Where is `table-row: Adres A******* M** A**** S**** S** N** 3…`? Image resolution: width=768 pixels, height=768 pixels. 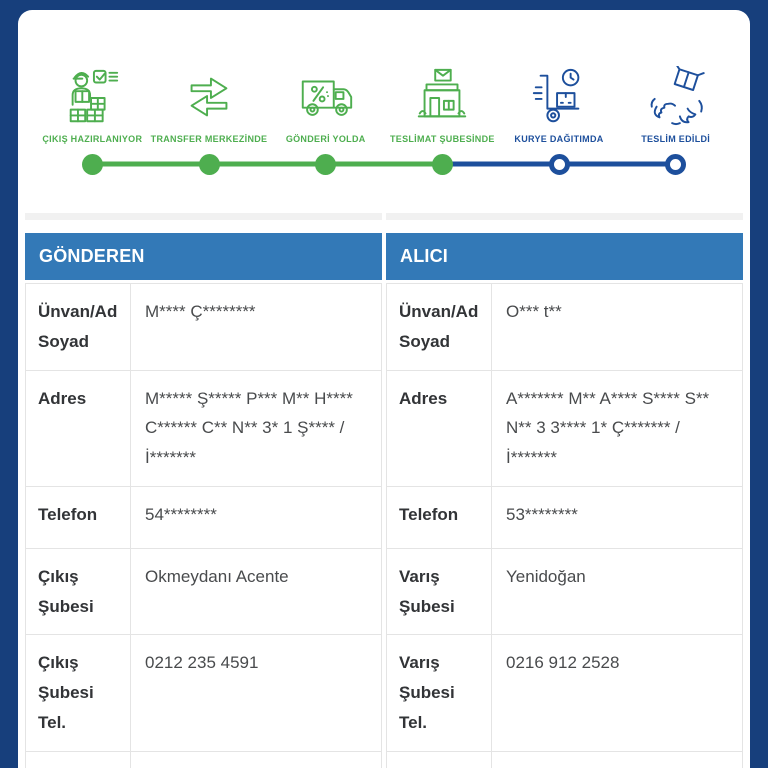 table-row: Adres A******* M** A**** S**** S** N** 3… is located at coordinates (564, 428).